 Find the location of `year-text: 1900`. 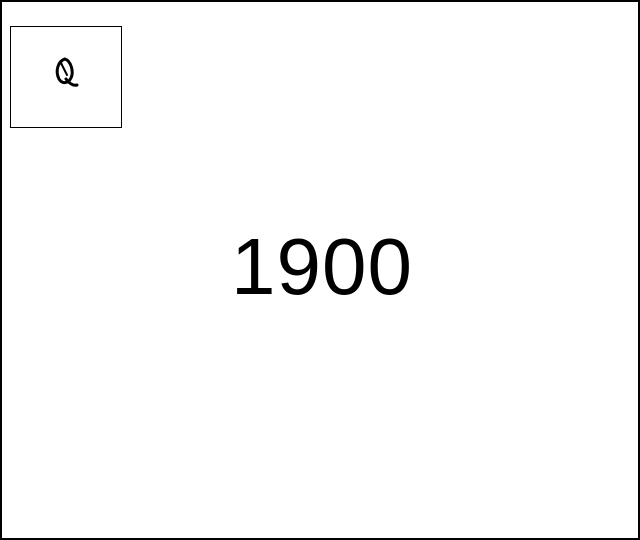

year-text: 1900 is located at coordinates (322, 266).